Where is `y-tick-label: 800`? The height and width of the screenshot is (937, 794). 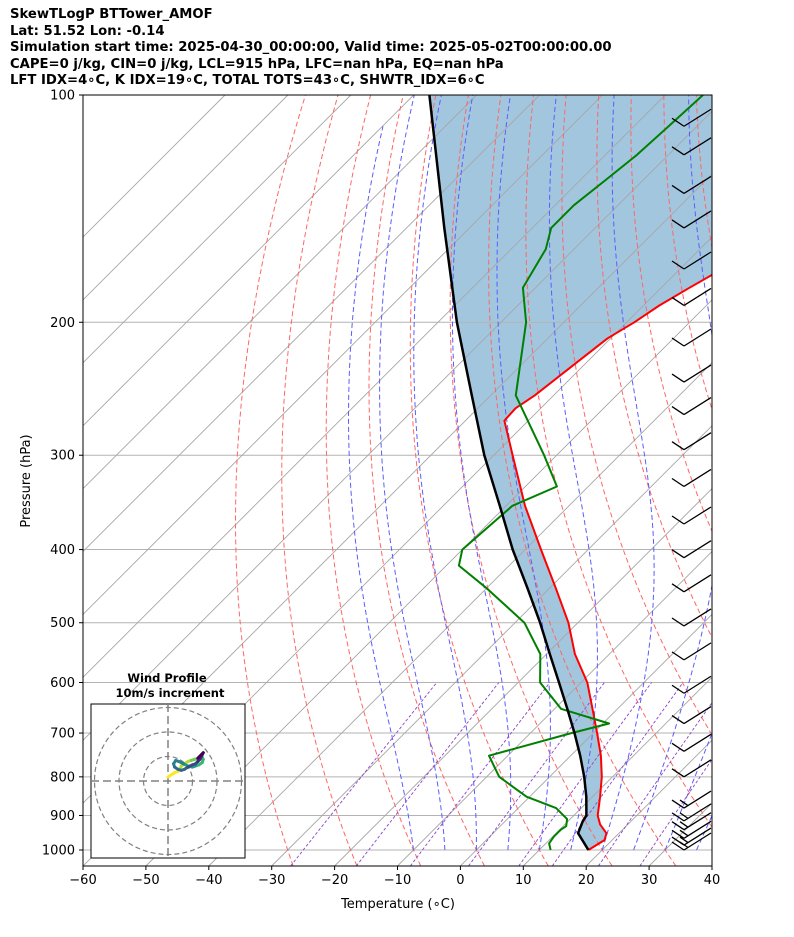
y-tick-label: 800 is located at coordinates (62, 777).